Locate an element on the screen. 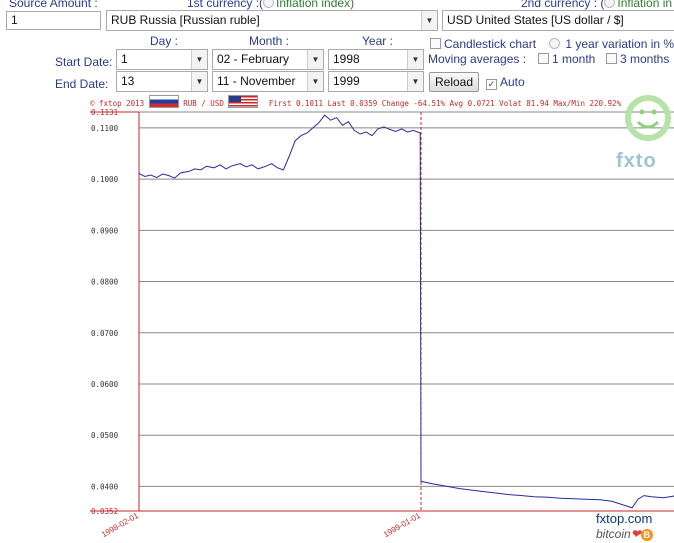 The height and width of the screenshot is (543, 674). variation-radio is located at coordinates (554, 43).